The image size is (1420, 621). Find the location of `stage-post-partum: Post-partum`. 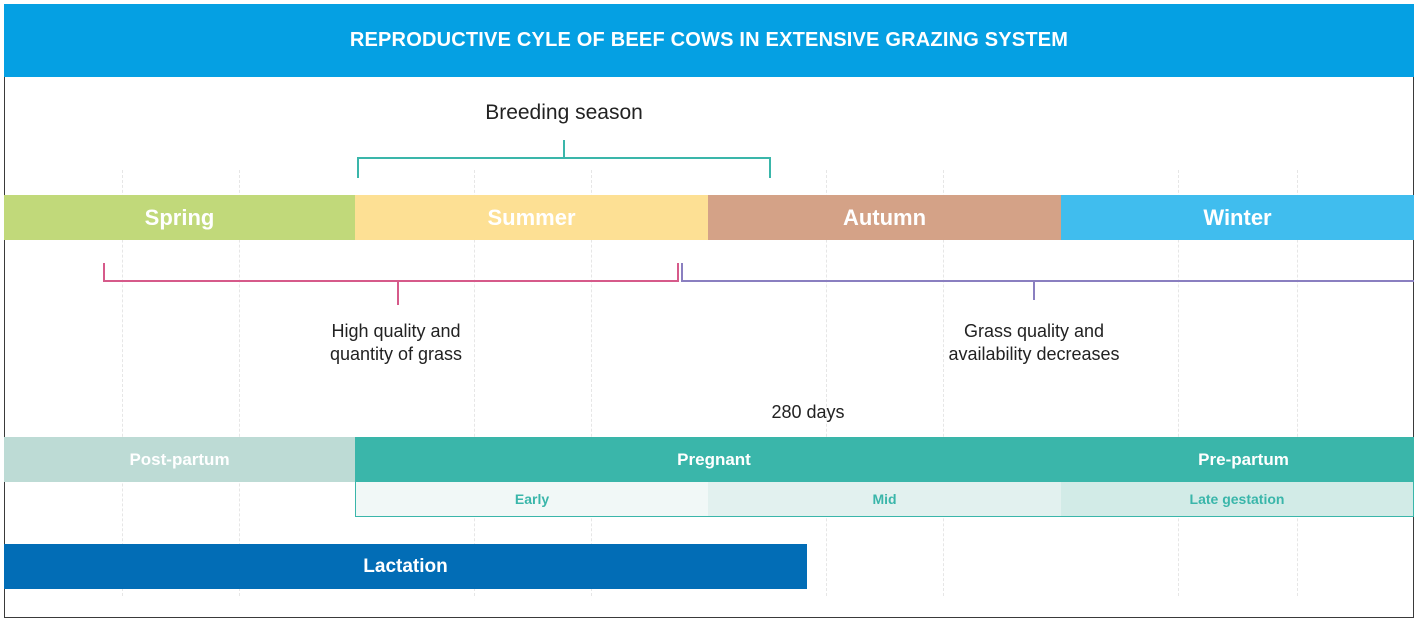

stage-post-partum: Post-partum is located at coordinates (179, 459).